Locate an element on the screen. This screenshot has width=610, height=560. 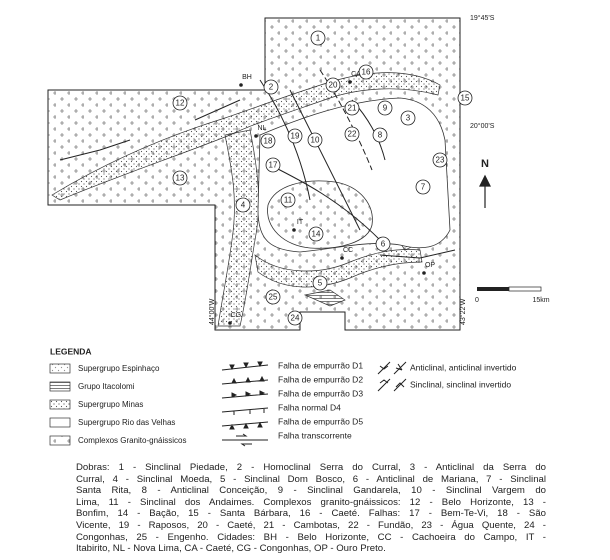
legend-label: Anticlinal, anticlinal invertido is located at coordinates (463, 367).